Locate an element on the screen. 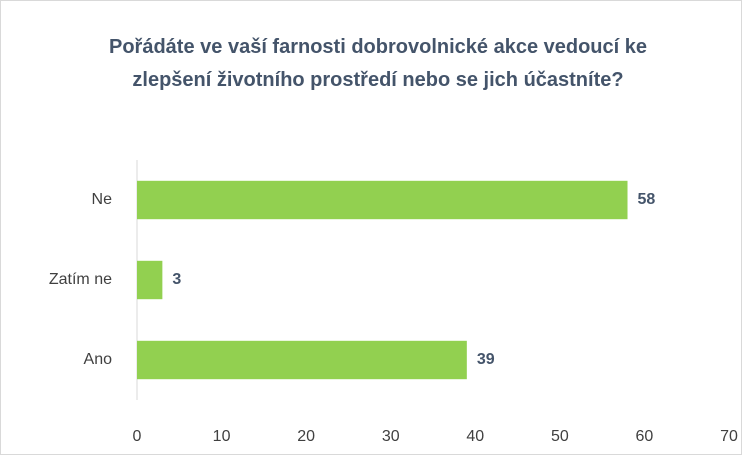 Image resolution: width=755 pixels, height=457 pixels. value-label: 39 is located at coordinates (486, 359).